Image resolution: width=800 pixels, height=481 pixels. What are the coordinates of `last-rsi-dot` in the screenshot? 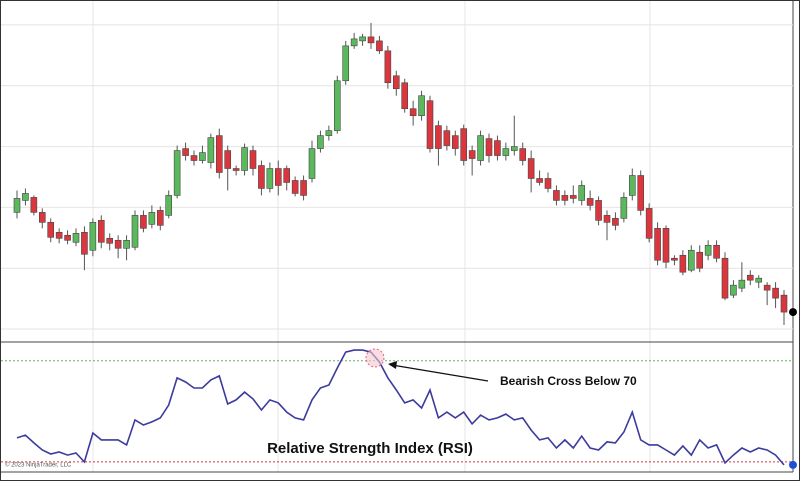 It's located at (793, 464).